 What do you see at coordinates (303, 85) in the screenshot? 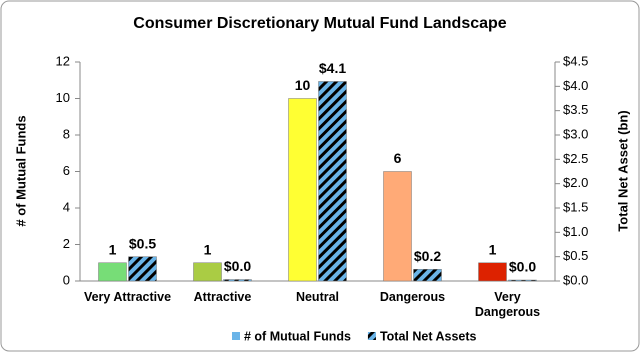
I see `data-label: 10` at bounding box center [303, 85].